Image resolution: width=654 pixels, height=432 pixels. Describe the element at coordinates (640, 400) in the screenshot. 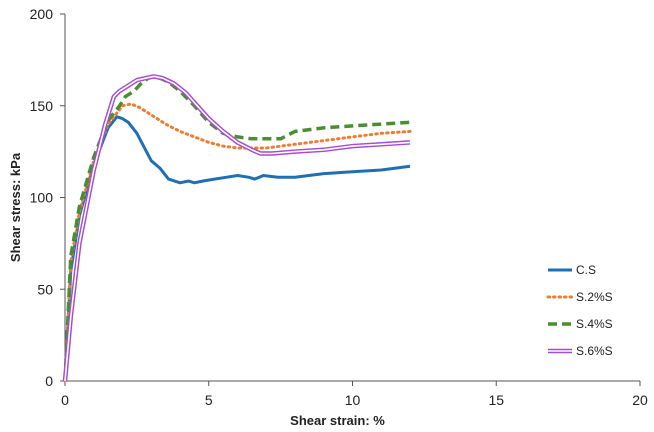

I see `x-tick-label: 20` at that location.